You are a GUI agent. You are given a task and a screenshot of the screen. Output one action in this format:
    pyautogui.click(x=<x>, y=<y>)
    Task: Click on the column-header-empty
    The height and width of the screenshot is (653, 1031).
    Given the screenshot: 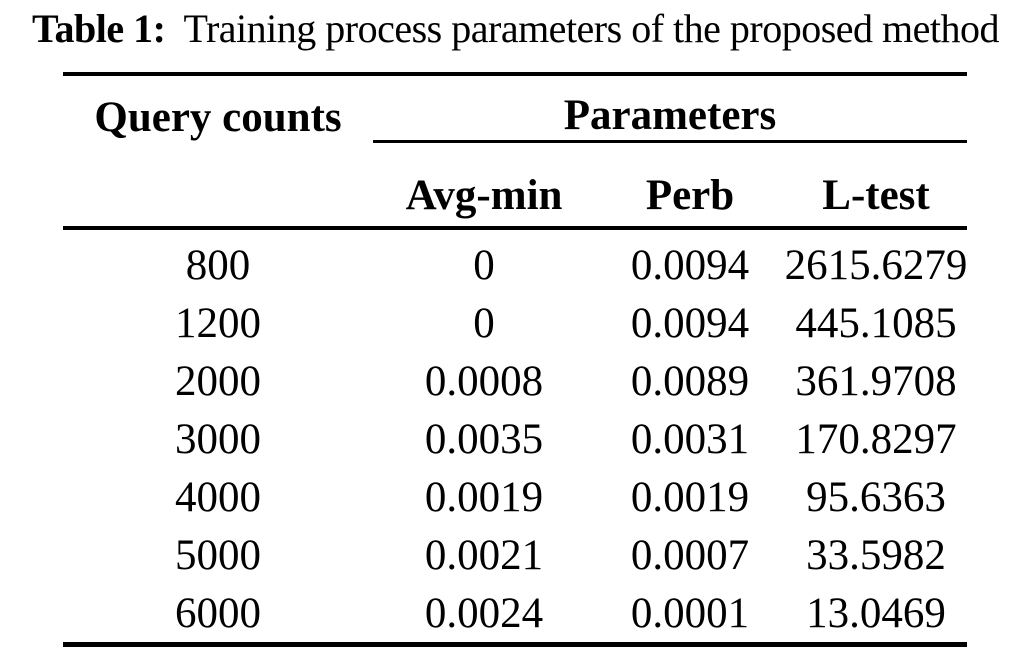 What is the action you would take?
    pyautogui.click(x=218, y=184)
    